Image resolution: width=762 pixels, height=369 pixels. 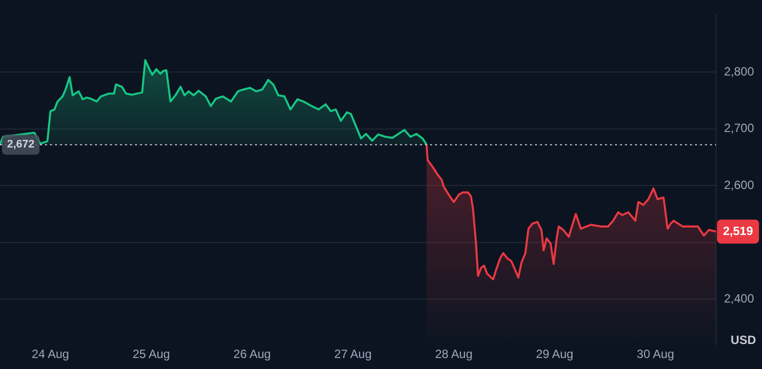 What do you see at coordinates (555, 354) in the screenshot?
I see `x-tick-label: 29 Aug` at bounding box center [555, 354].